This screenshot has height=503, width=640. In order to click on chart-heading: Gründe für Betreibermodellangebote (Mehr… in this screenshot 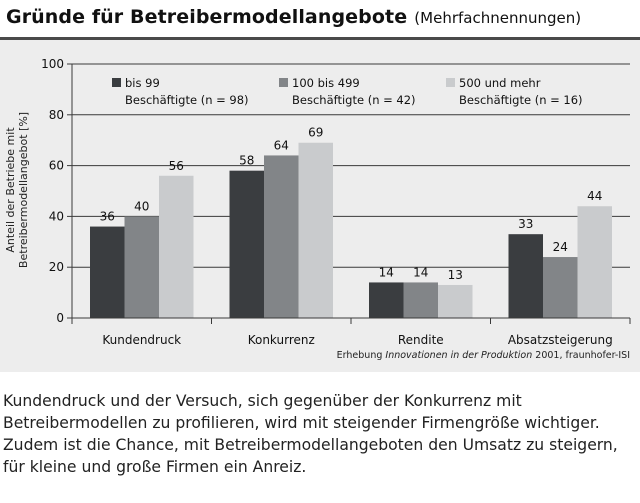, I will do `click(293, 17)`.